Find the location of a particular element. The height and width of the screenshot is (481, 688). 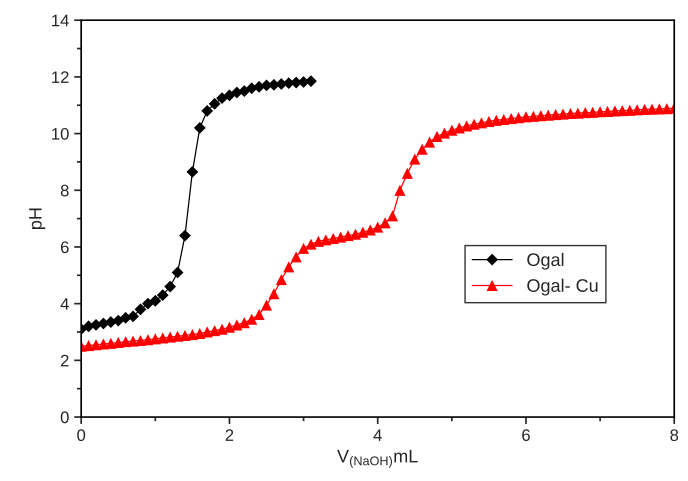

y-tick-label: 14 is located at coordinates (60, 20).